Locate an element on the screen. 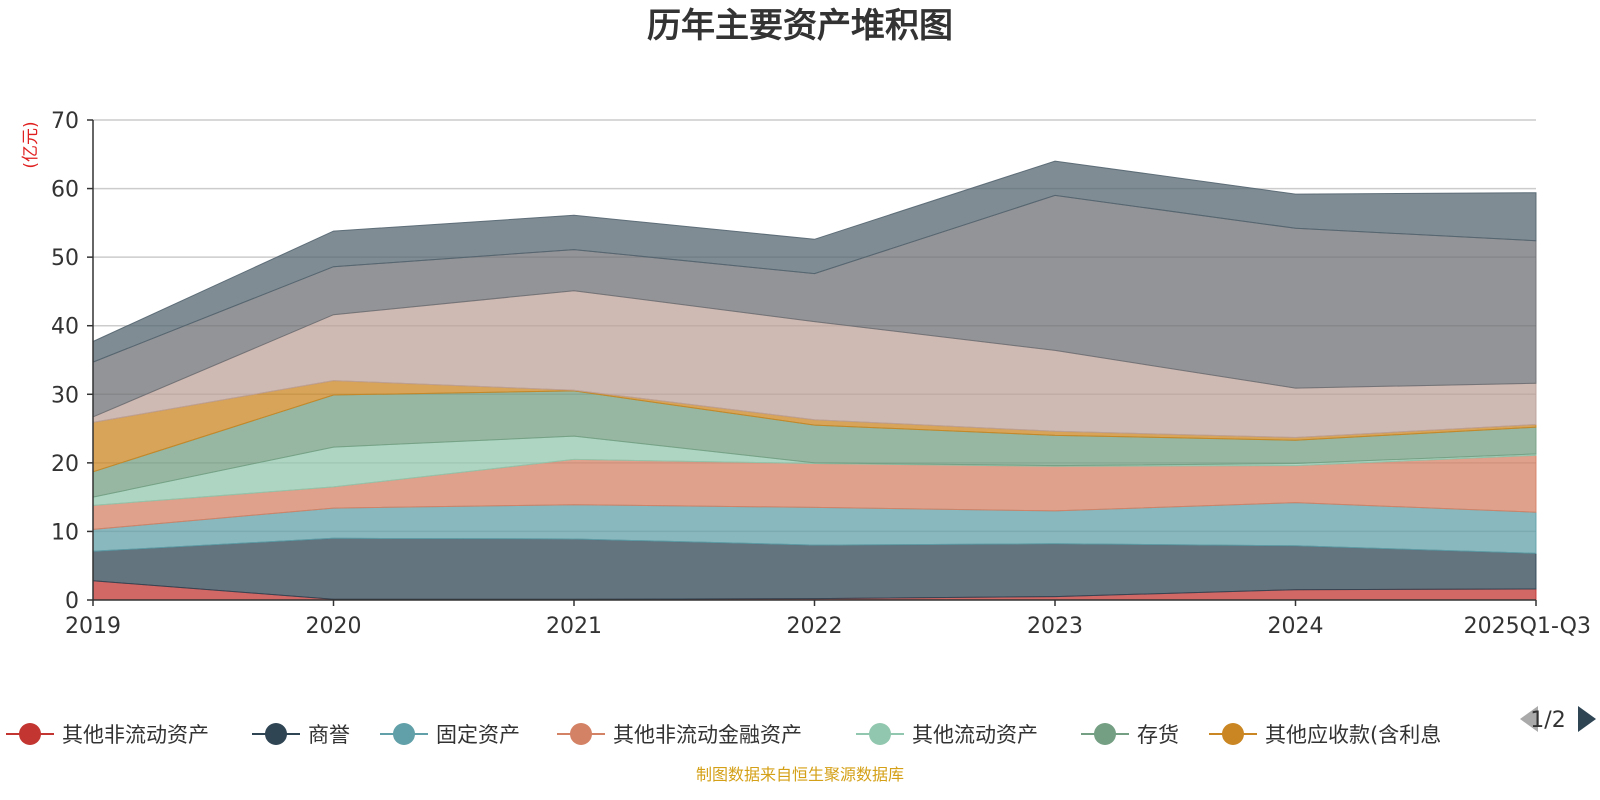 Image resolution: width=1600 pixels, height=800 pixels. legend-page-indicator: 1/2 is located at coordinates (1547, 720).